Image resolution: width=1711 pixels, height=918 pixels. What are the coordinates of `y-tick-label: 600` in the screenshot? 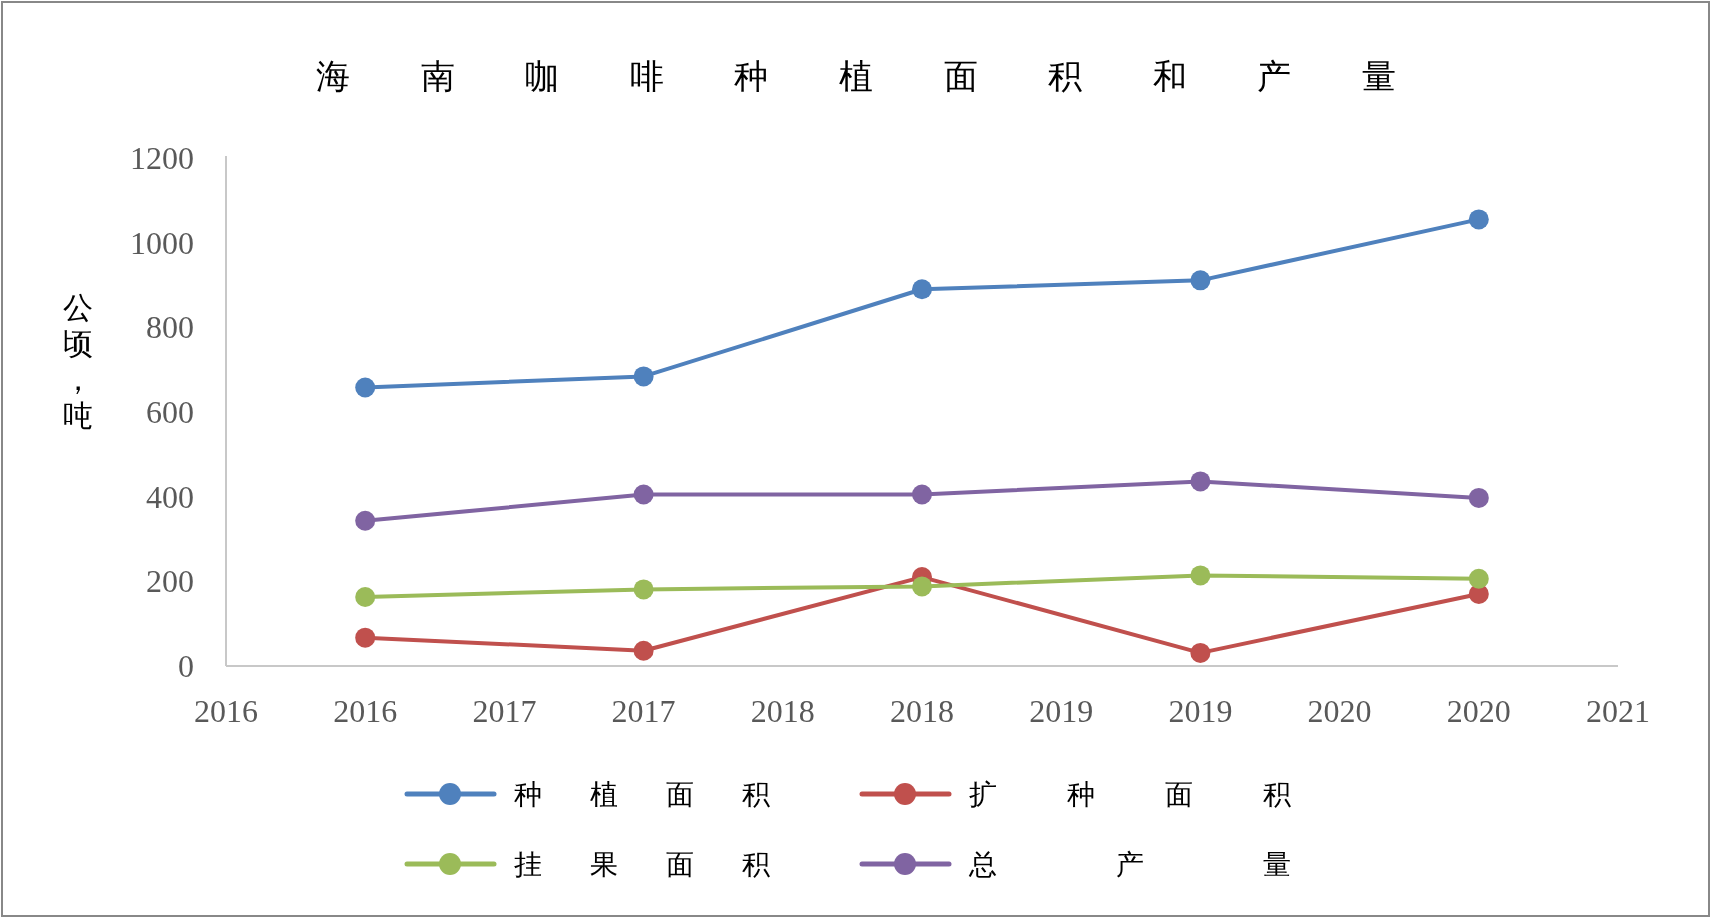 It's located at (170, 412).